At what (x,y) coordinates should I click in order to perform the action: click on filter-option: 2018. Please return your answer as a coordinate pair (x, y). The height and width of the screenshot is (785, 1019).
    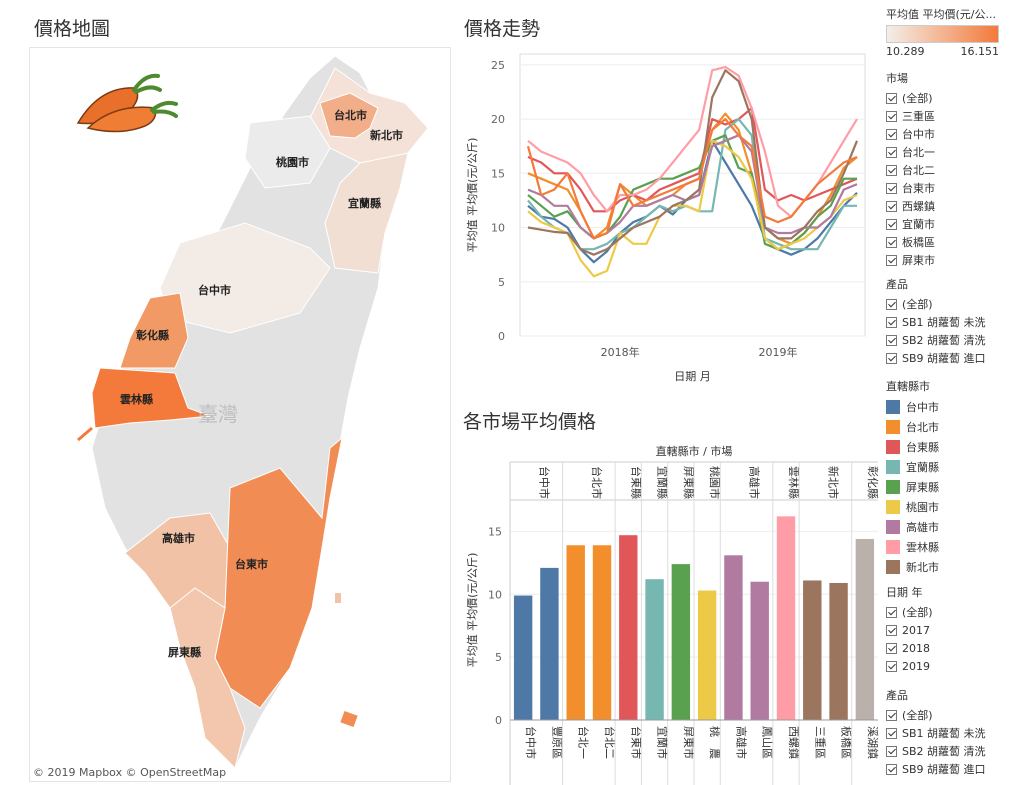
    Looking at the image, I should click on (909, 648).